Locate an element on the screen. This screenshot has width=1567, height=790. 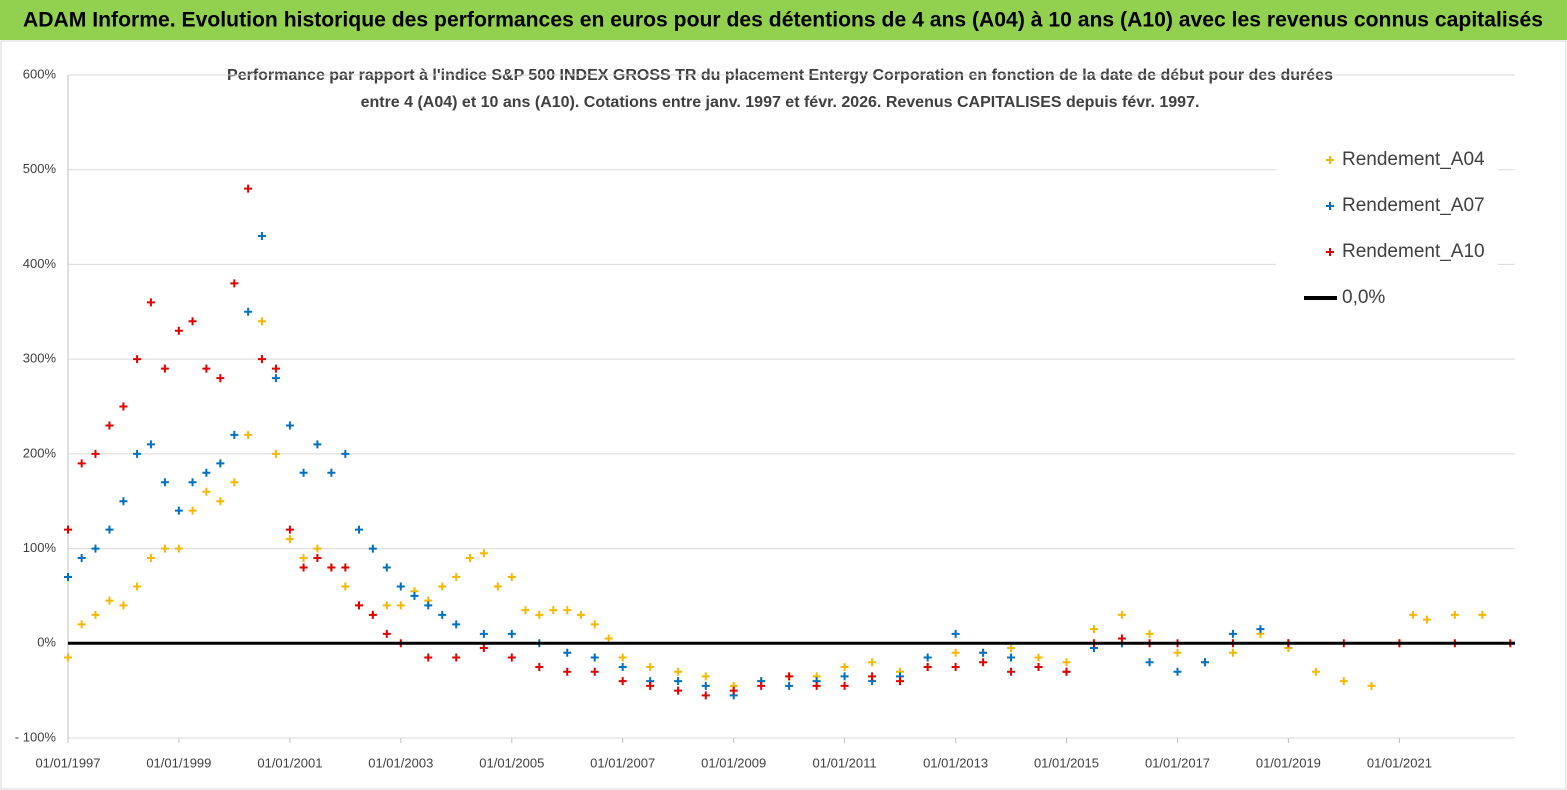
header-bar is located at coordinates (783, 20).